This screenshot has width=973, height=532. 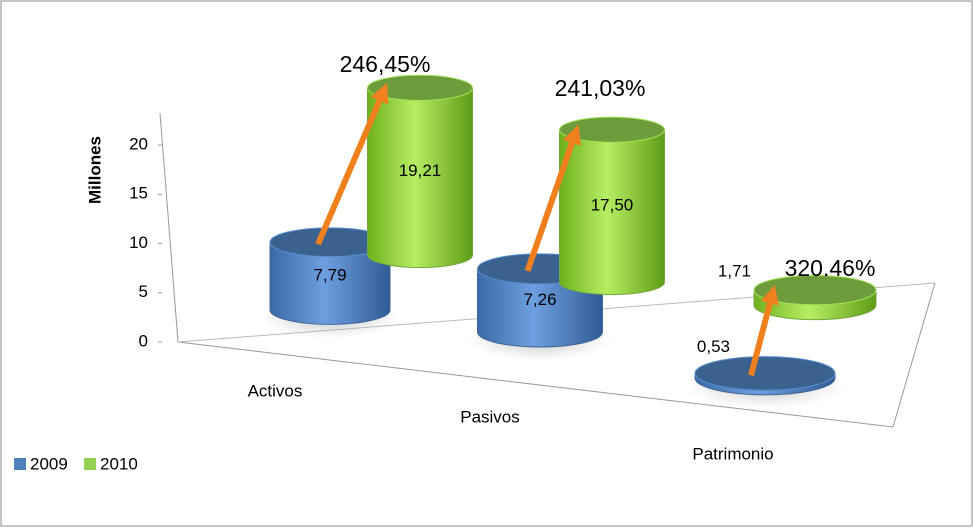 I want to click on legend-label: 2009, so click(x=49, y=463).